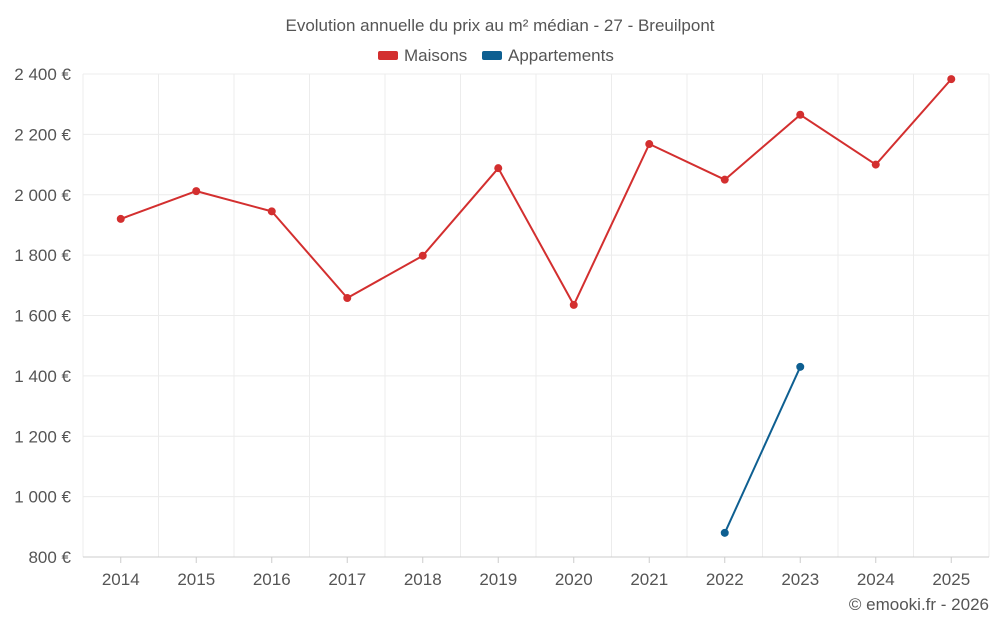 The width and height of the screenshot is (1000, 630). What do you see at coordinates (574, 579) in the screenshot?
I see `x-tick-label-2020: 2020` at bounding box center [574, 579].